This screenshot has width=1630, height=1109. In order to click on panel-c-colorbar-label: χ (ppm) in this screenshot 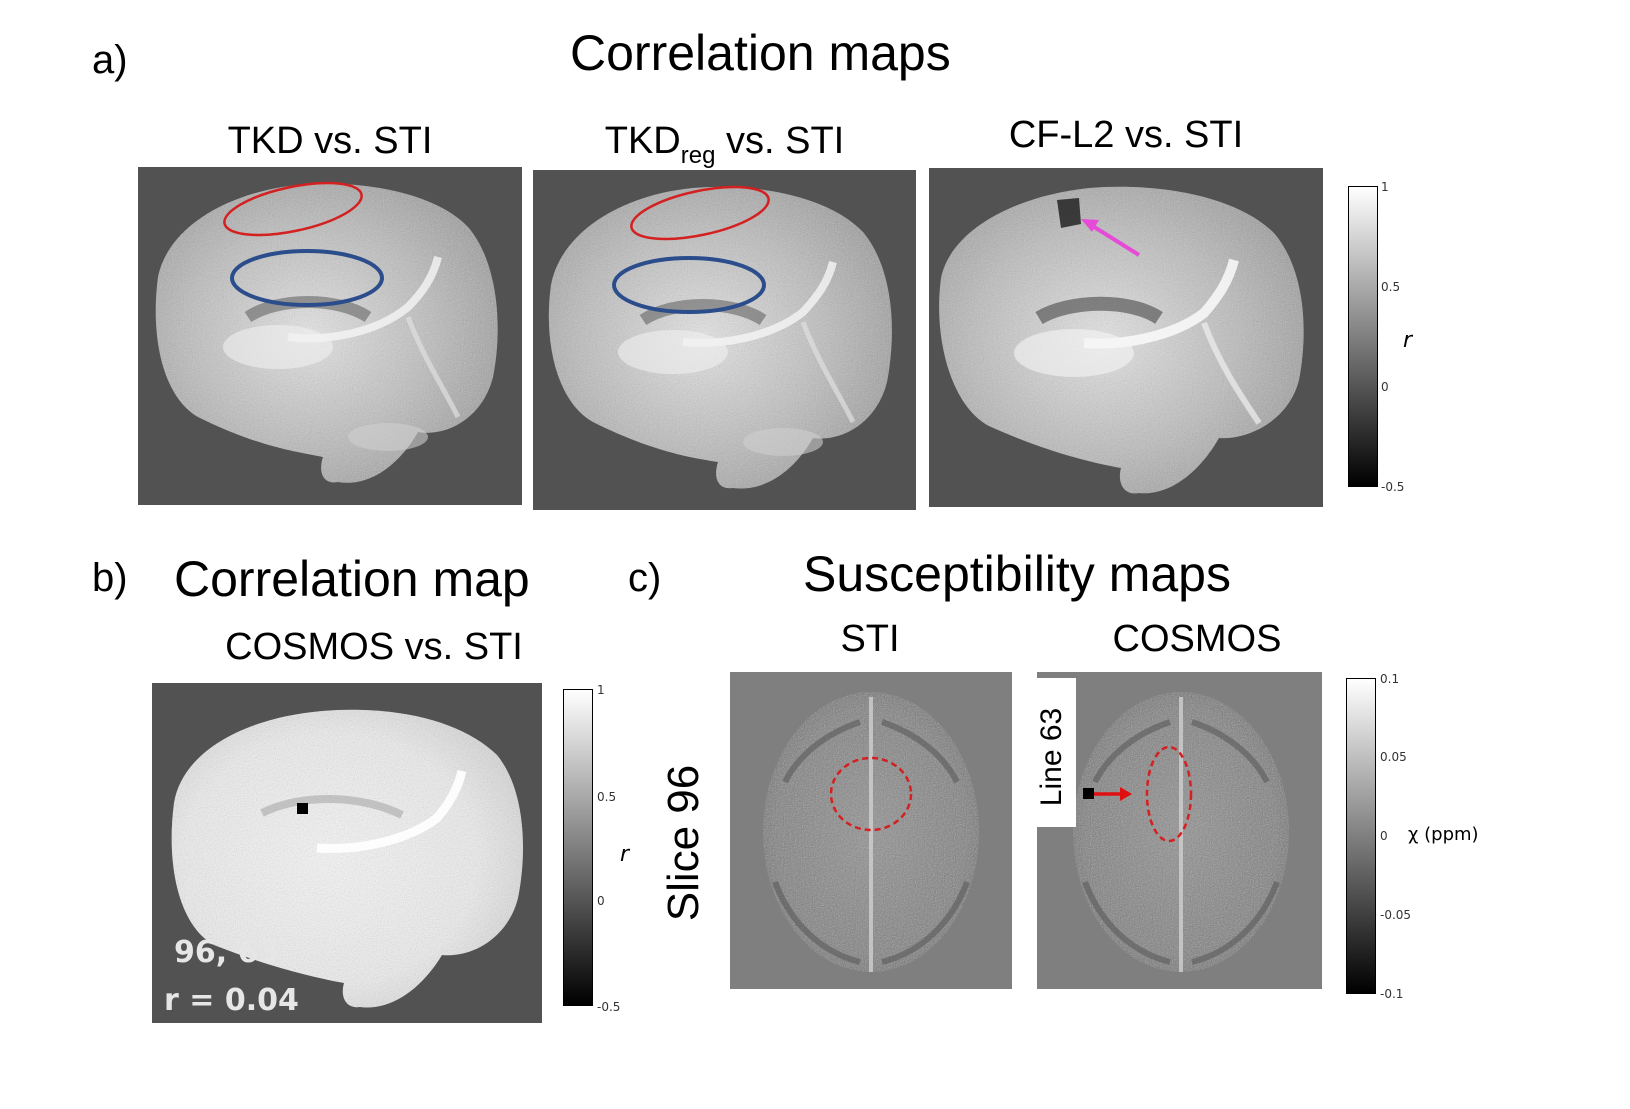, I will do `click(1443, 834)`.